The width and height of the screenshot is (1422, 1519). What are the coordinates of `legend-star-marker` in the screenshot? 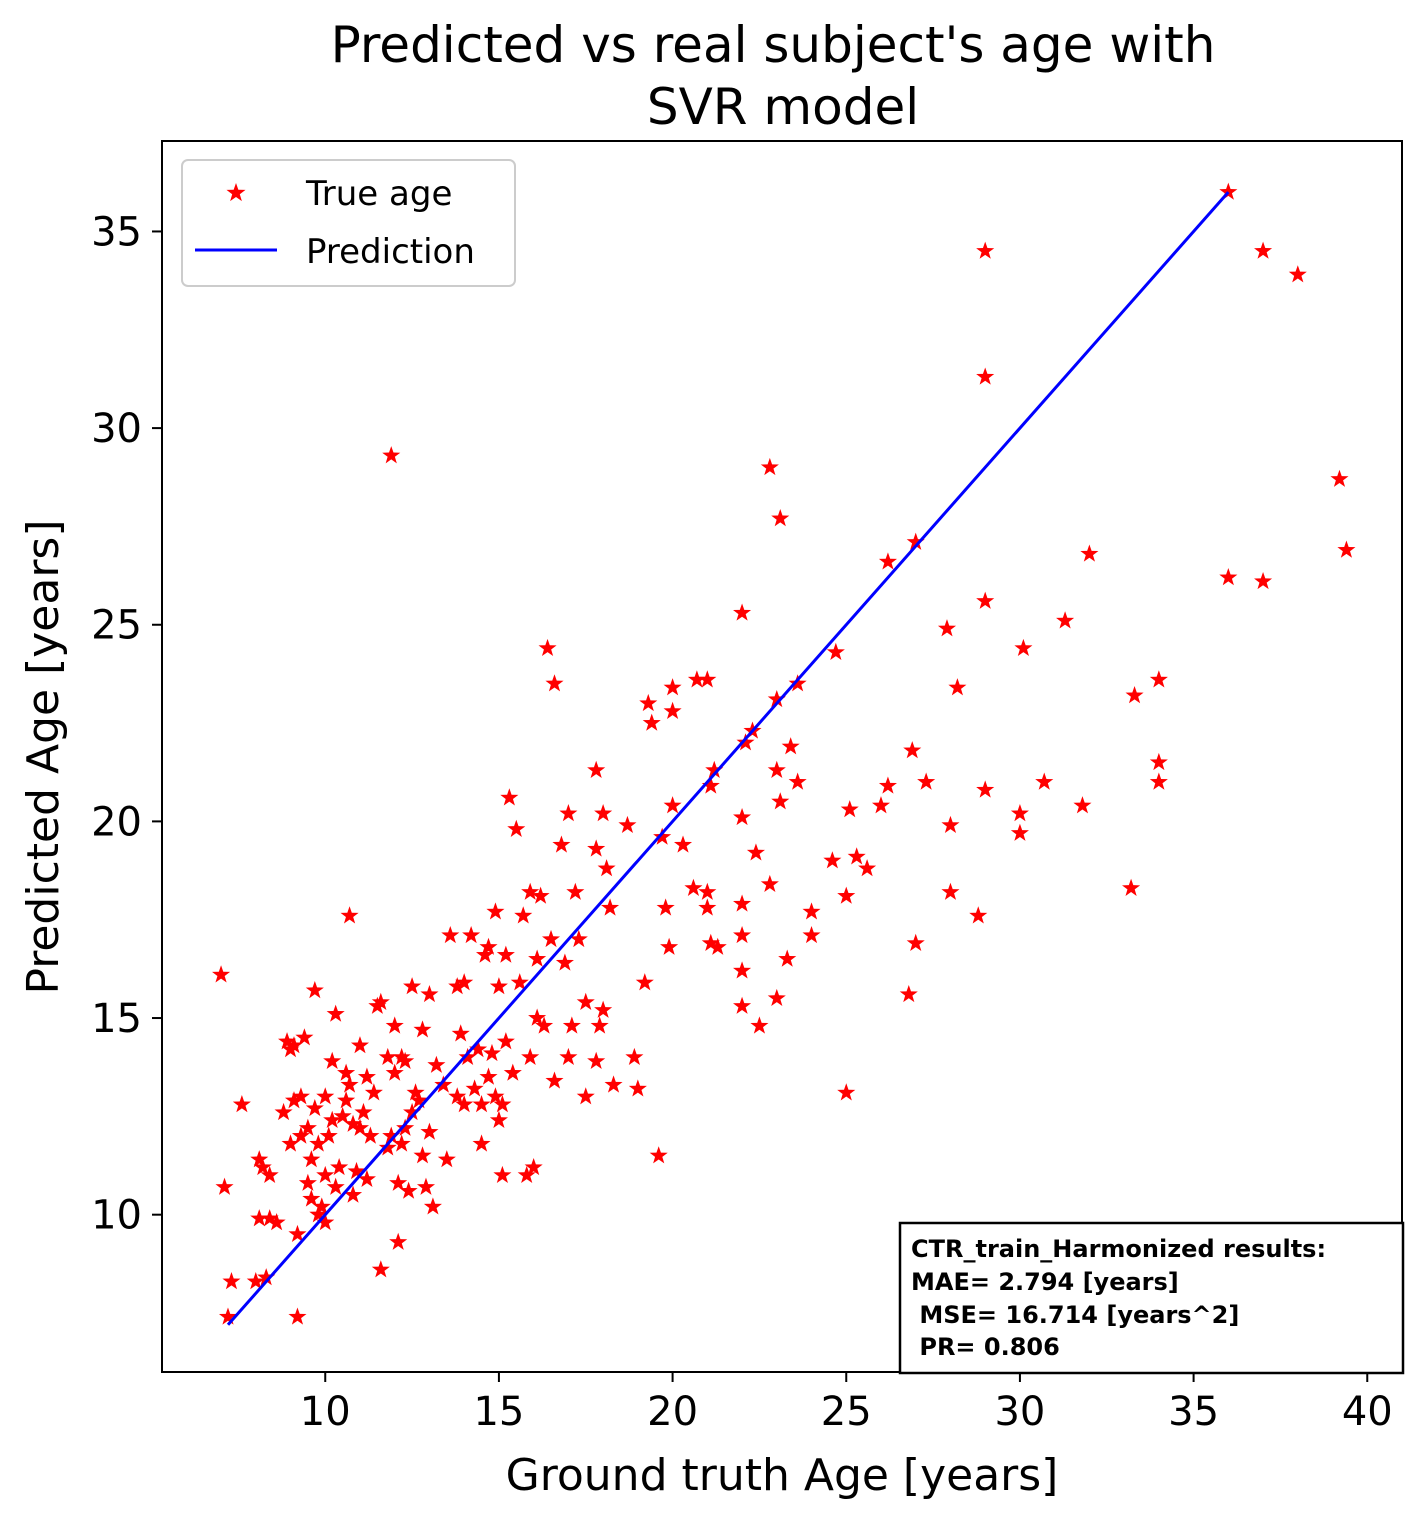 It's located at (236, 192).